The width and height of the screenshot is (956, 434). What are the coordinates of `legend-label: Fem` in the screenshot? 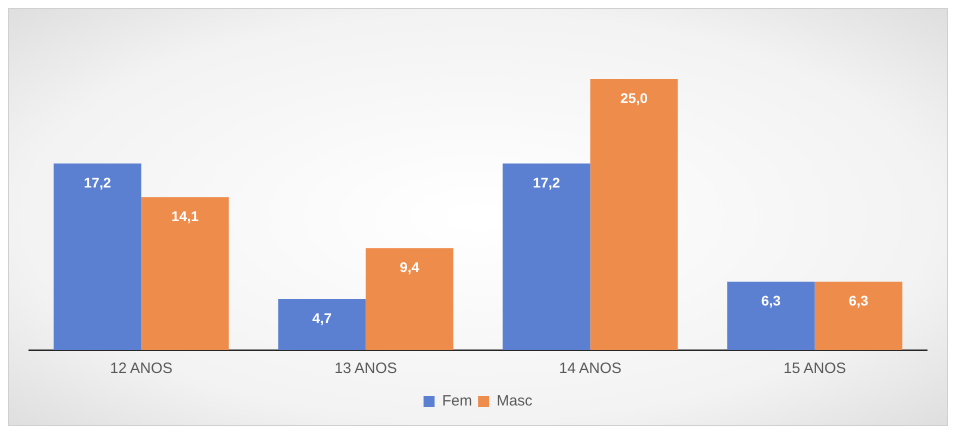 It's located at (457, 401).